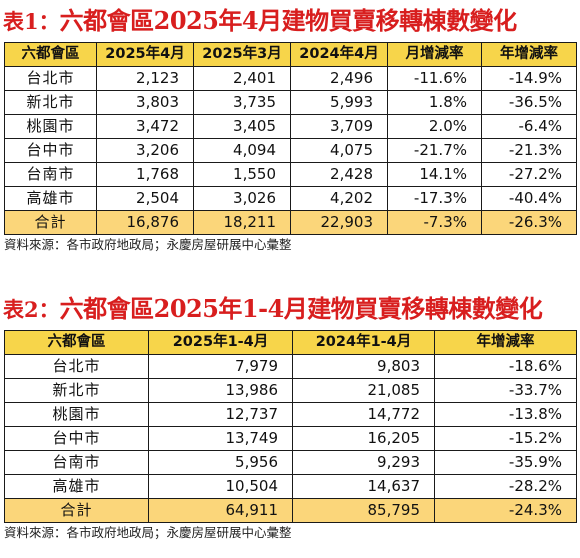  Describe the element at coordinates (145, 102) in the screenshot. I see `value-cell: 3,803` at that location.